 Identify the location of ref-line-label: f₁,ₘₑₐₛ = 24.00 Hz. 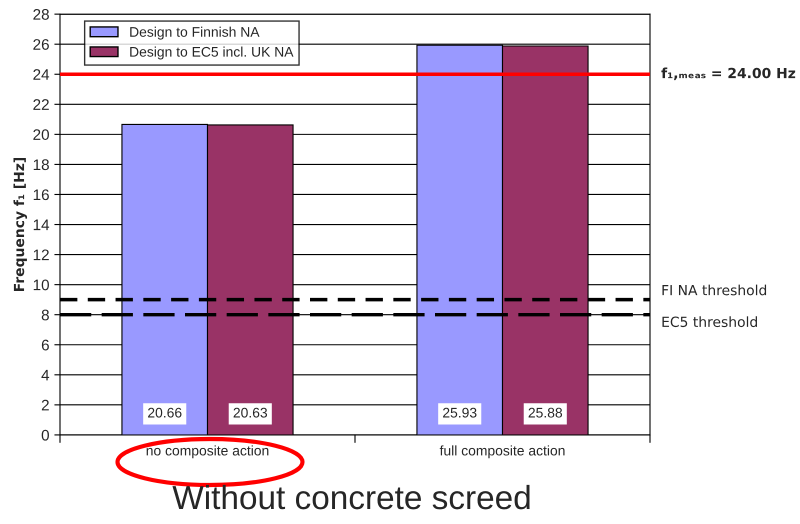
(728, 74).